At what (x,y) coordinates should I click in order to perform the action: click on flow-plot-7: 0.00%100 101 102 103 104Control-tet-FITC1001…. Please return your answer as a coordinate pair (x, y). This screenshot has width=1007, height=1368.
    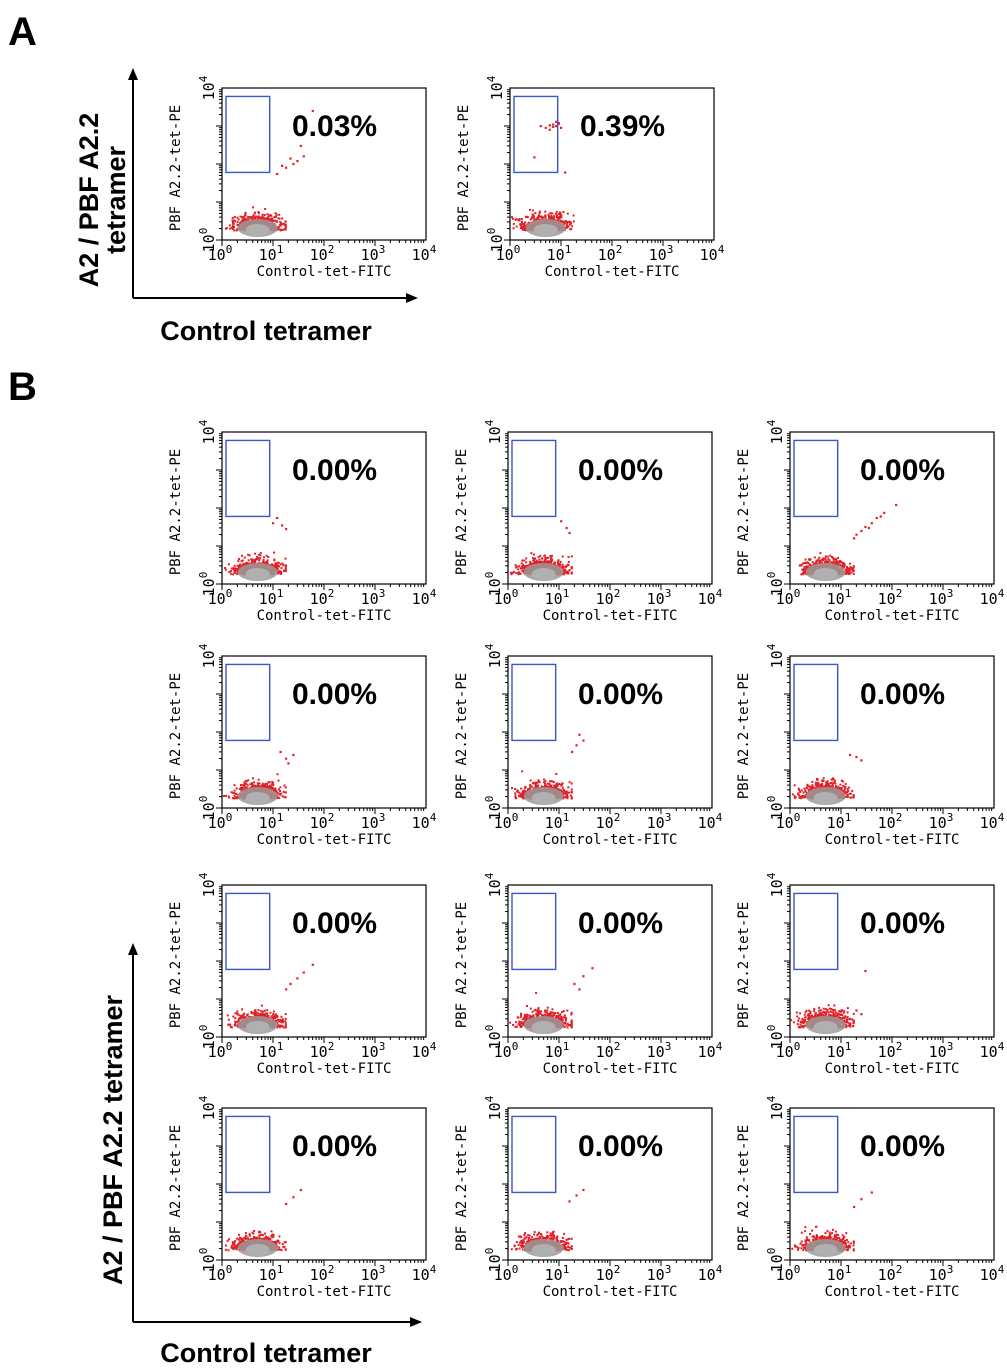
    Looking at the image, I should click on (588, 745).